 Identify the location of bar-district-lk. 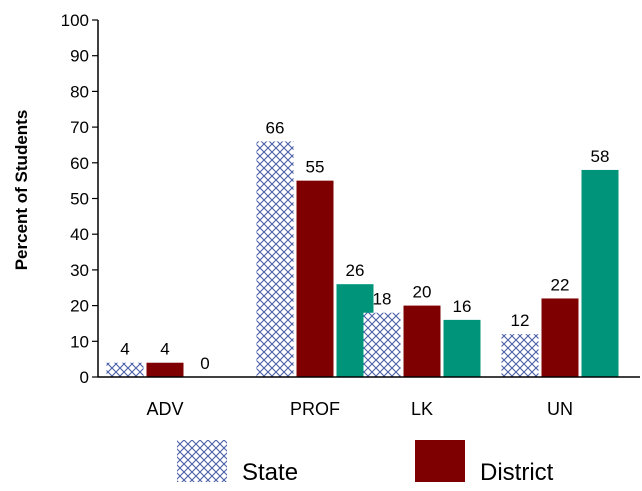
(422, 341).